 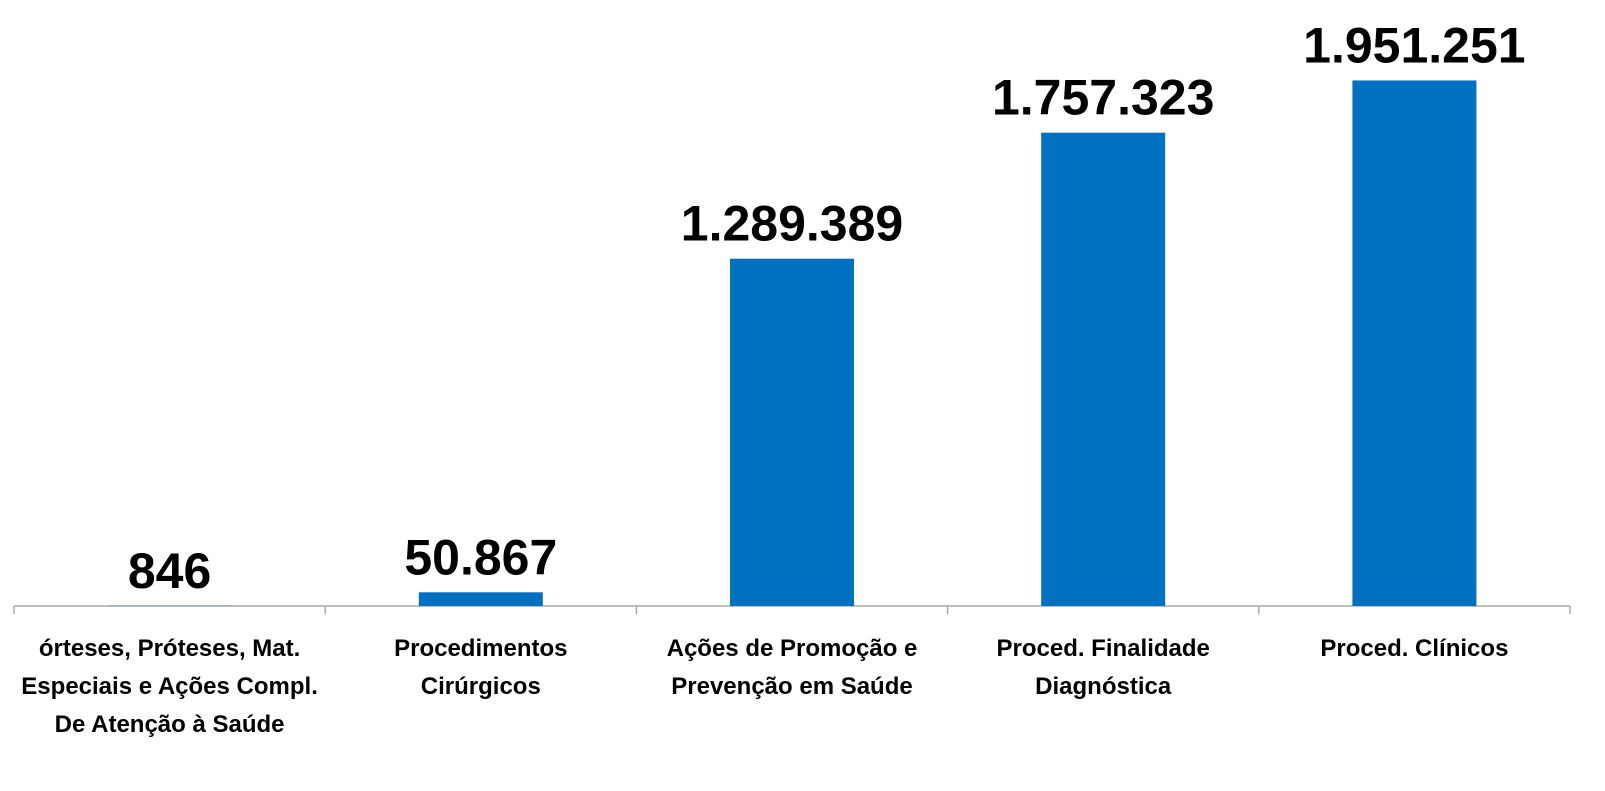 What do you see at coordinates (792, 667) in the screenshot?
I see `x-tick-label: Ações de Promoção e Prevenção em Saúde` at bounding box center [792, 667].